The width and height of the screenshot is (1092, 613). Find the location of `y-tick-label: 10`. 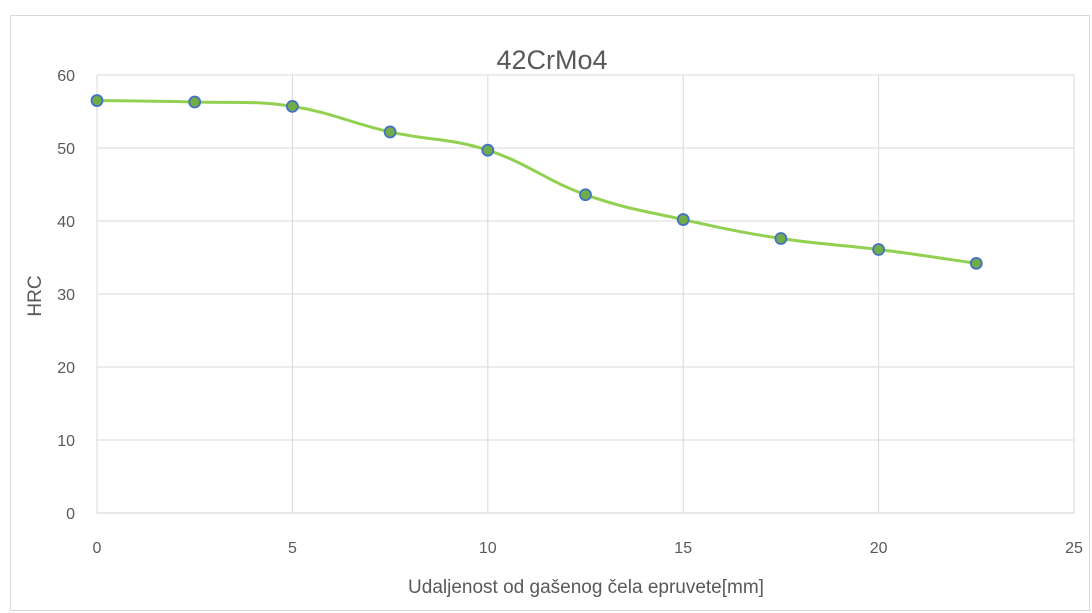

y-tick-label: 10 is located at coordinates (66, 441).